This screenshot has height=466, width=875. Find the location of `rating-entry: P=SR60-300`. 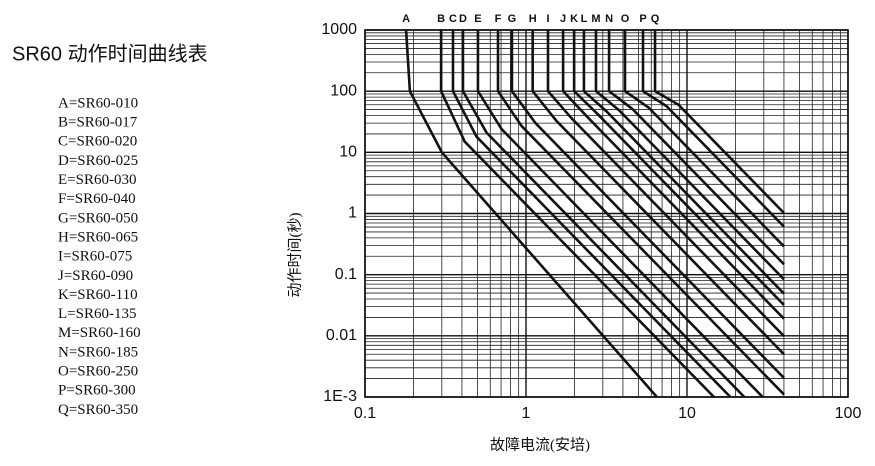

rating-entry: P=SR60-300 is located at coordinates (97, 391).